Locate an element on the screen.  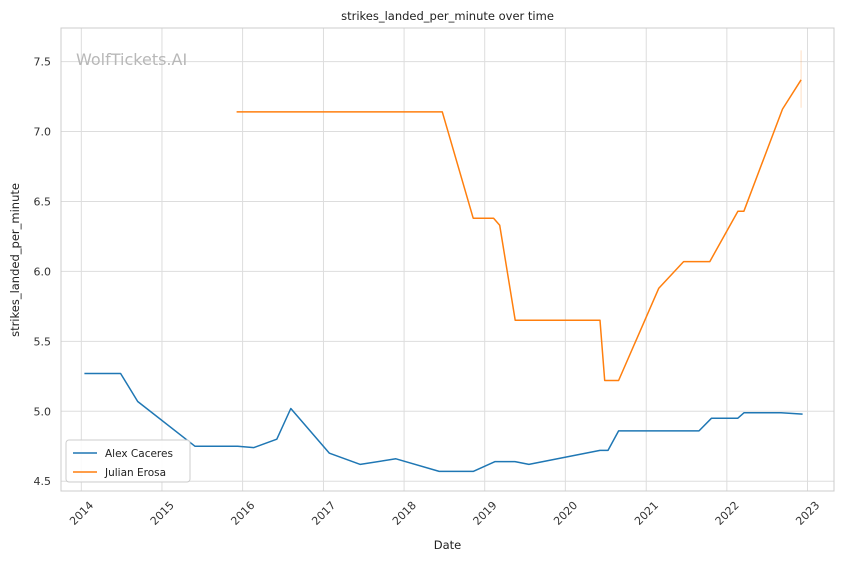
legend-label-2: Julian Erosa is located at coordinates (135, 473).